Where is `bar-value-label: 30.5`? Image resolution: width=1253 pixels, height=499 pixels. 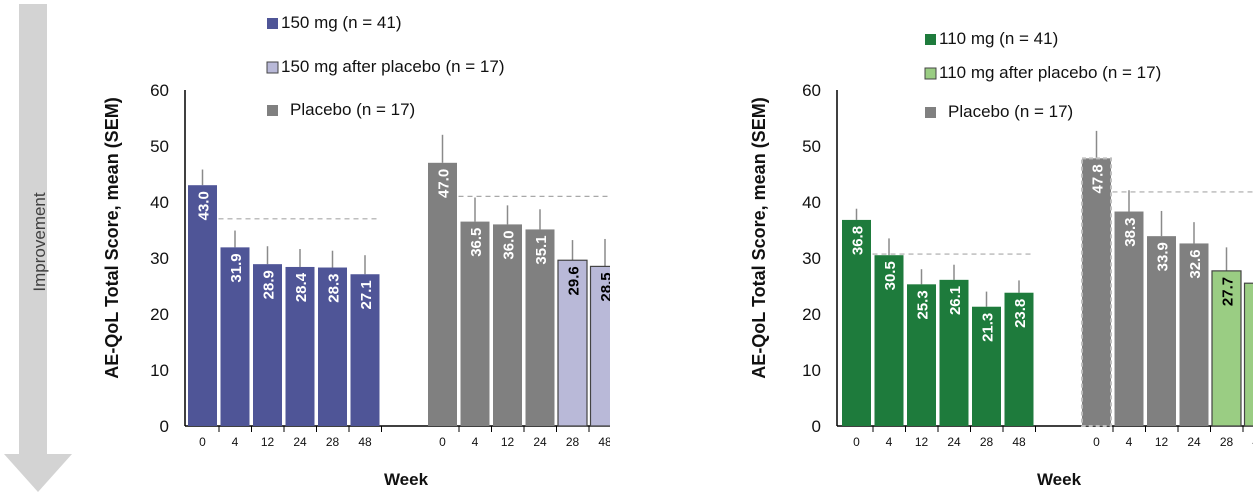
bar-value-label: 30.5 is located at coordinates (890, 275).